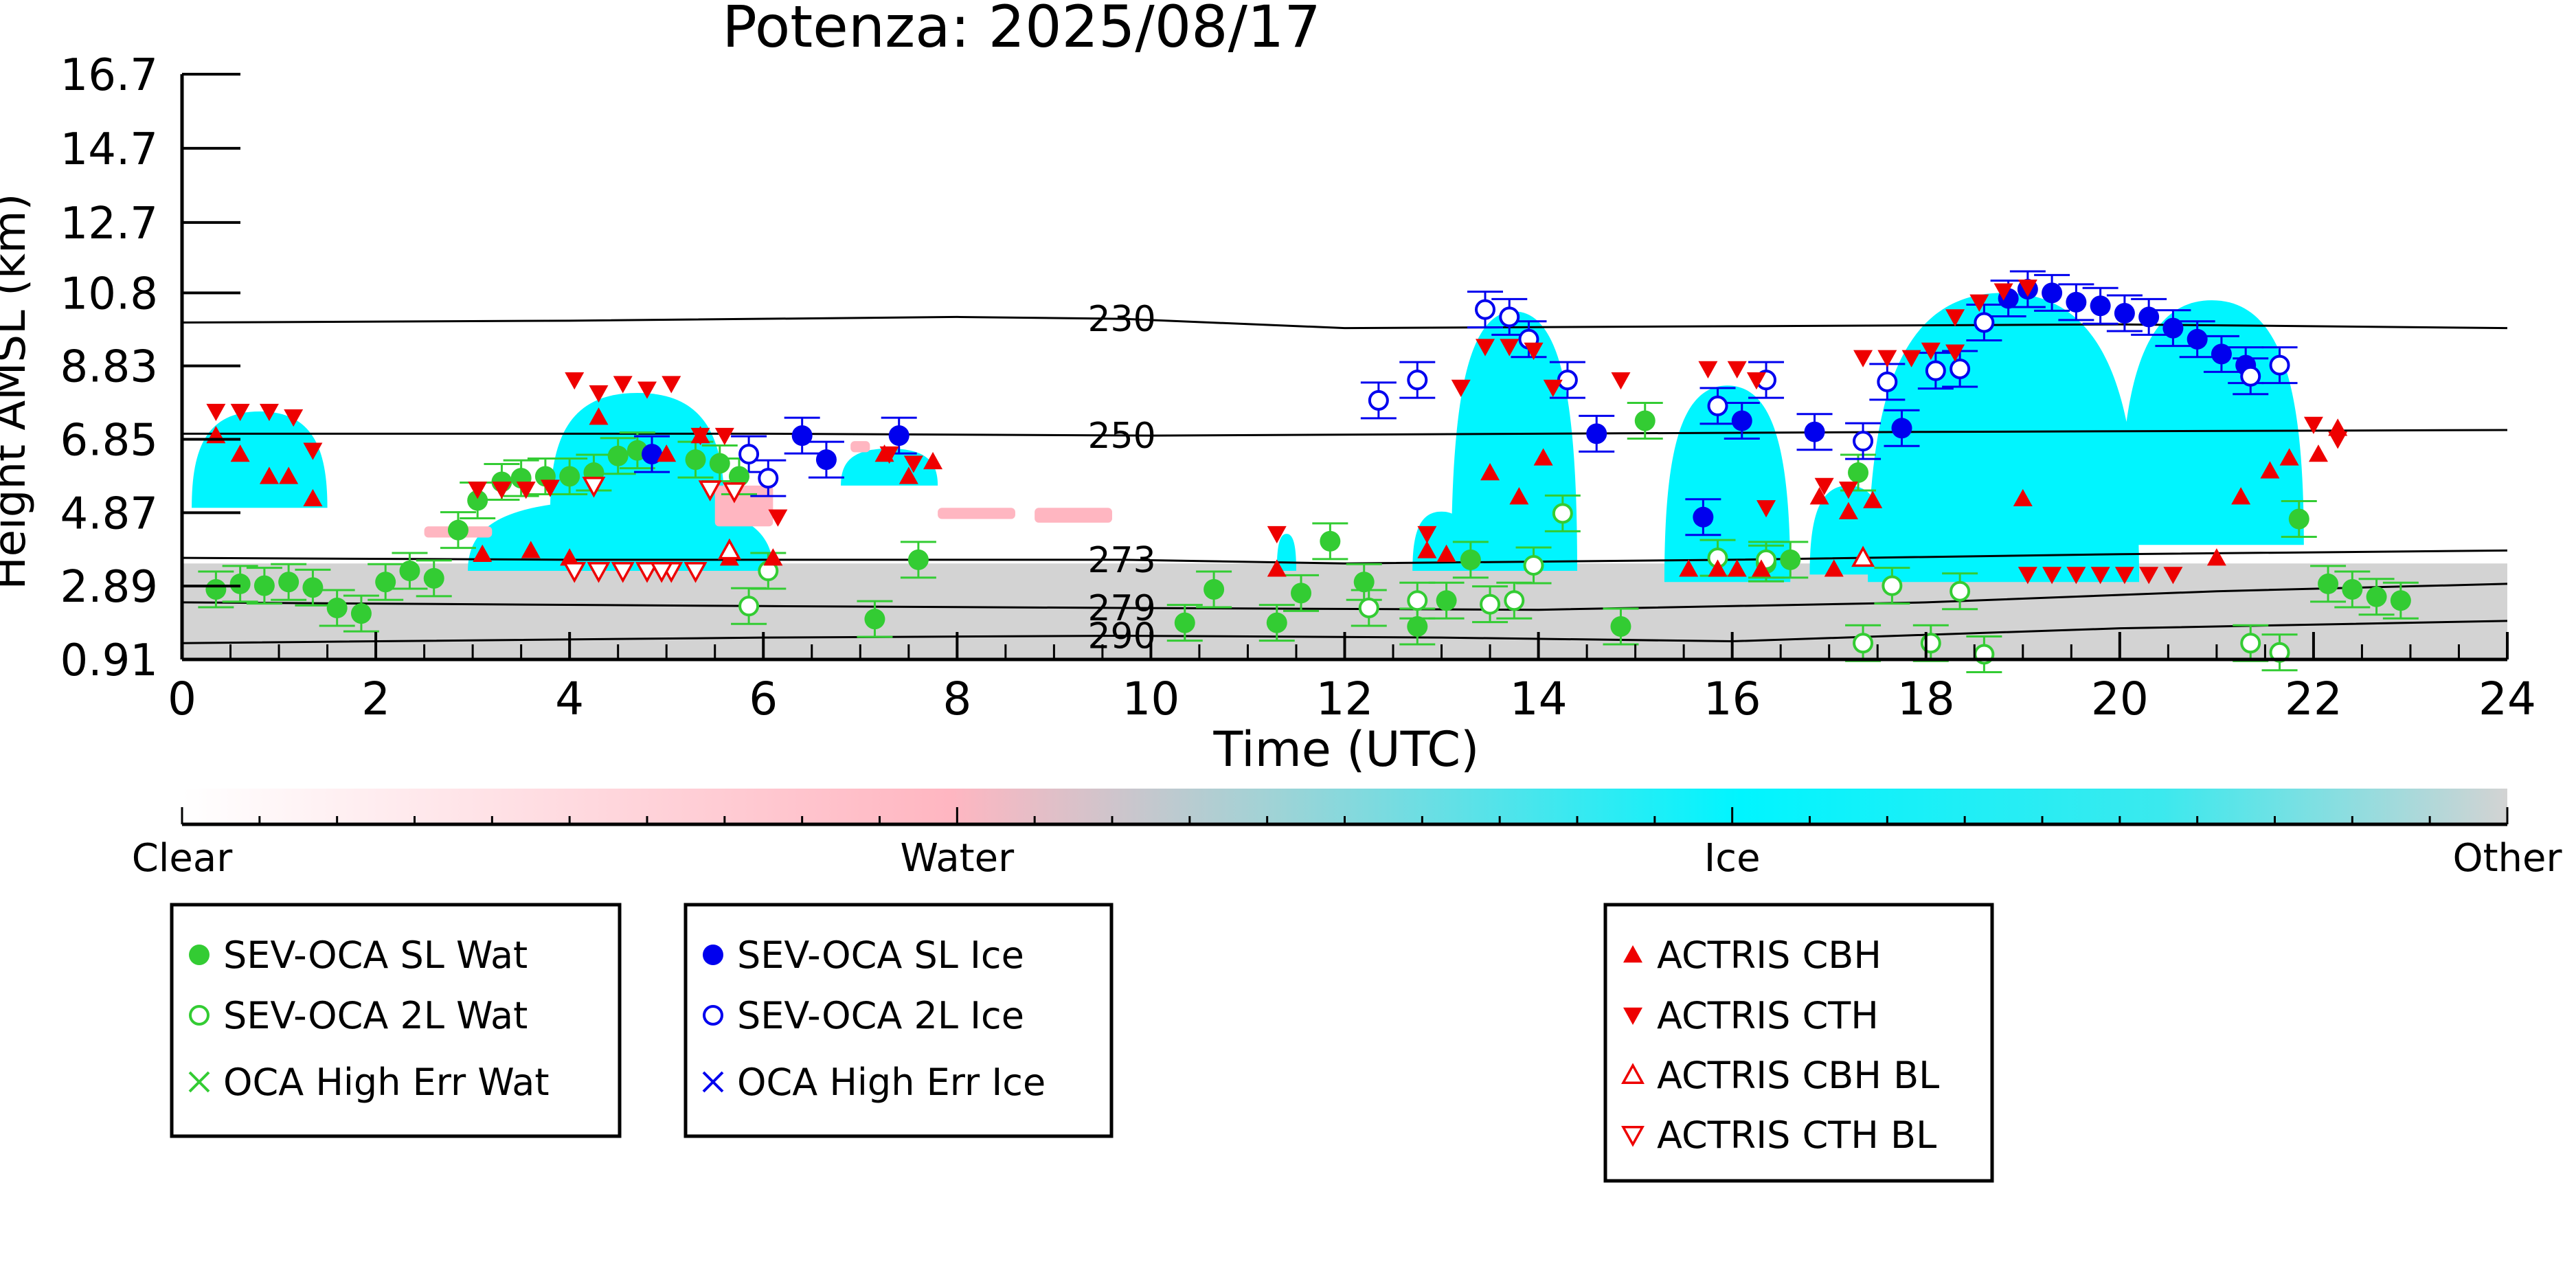 Image resolution: width=2576 pixels, height=1288 pixels. Describe the element at coordinates (956, 699) in the screenshot. I see `x-tick-label: 8` at that location.